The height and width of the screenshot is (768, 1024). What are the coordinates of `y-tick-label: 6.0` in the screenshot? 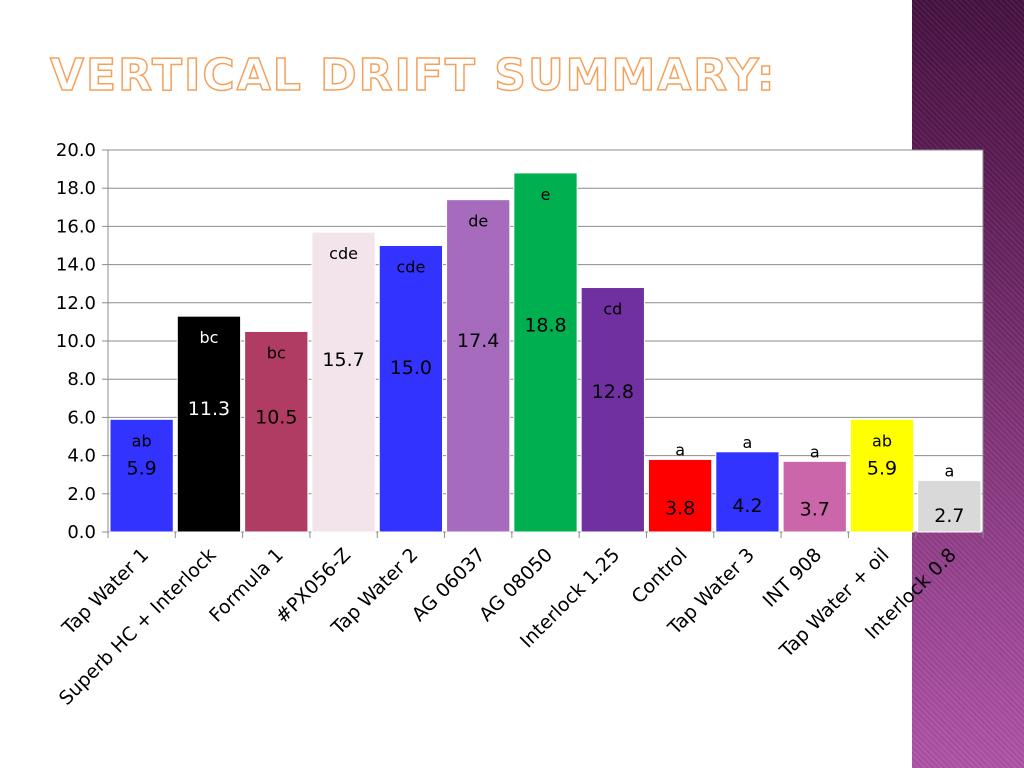 It's located at (81, 417).